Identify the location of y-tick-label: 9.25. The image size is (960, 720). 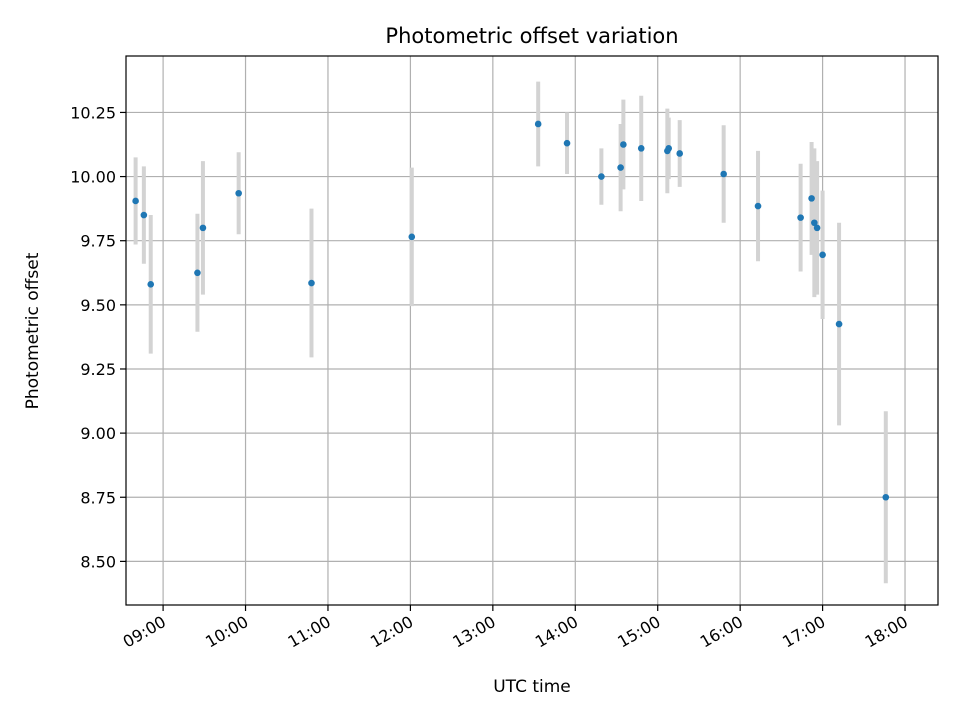
(98, 369).